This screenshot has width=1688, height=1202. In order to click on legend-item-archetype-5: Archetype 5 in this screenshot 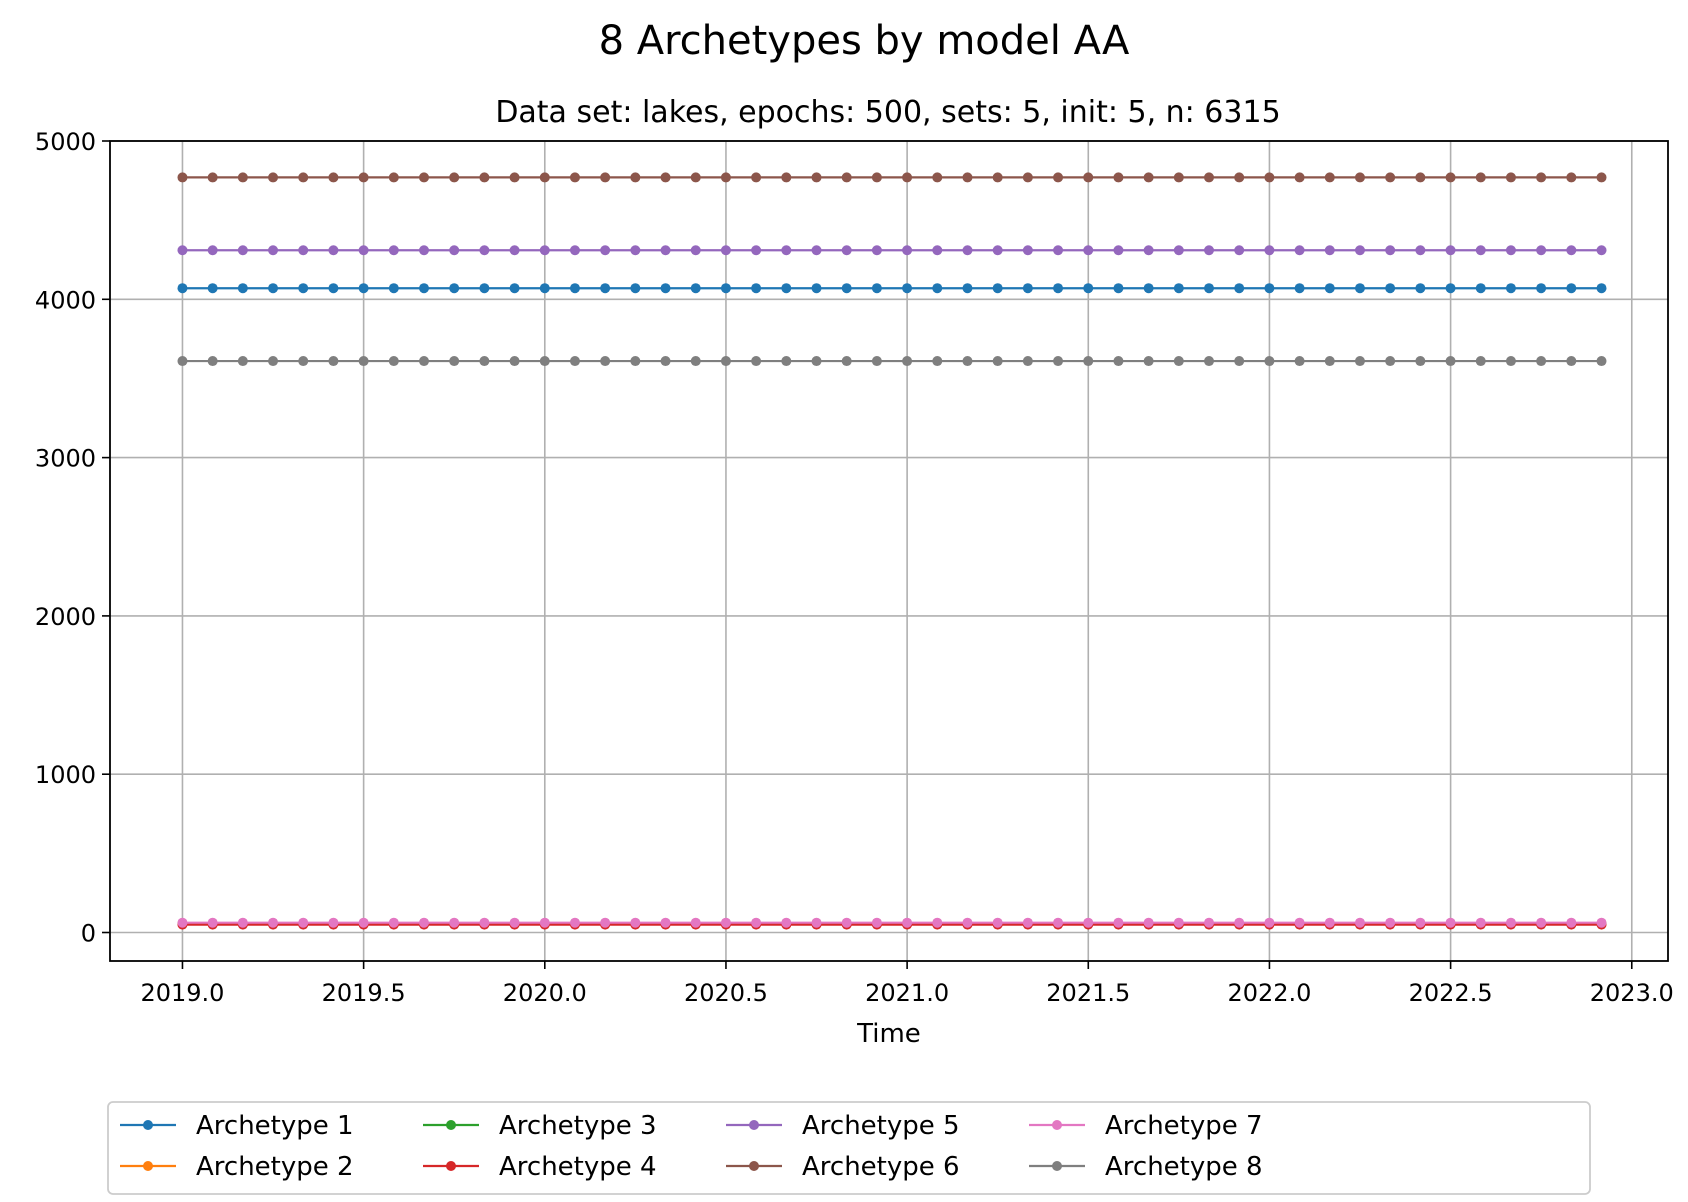, I will do `click(843, 1126)`.